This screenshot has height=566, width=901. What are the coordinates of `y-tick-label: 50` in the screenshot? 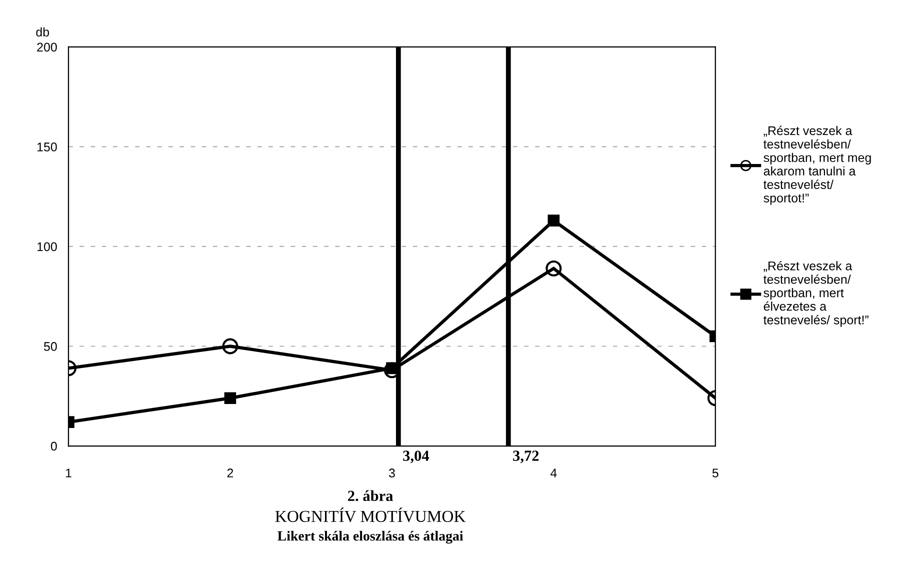 It's located at (50, 346).